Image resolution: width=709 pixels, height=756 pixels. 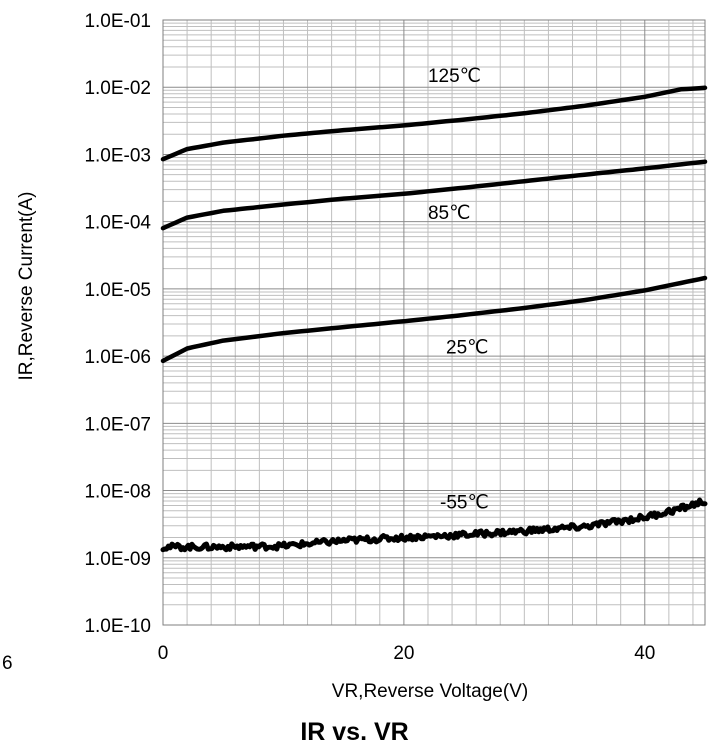 I want to click on series-label: 25℃, so click(x=467, y=347).